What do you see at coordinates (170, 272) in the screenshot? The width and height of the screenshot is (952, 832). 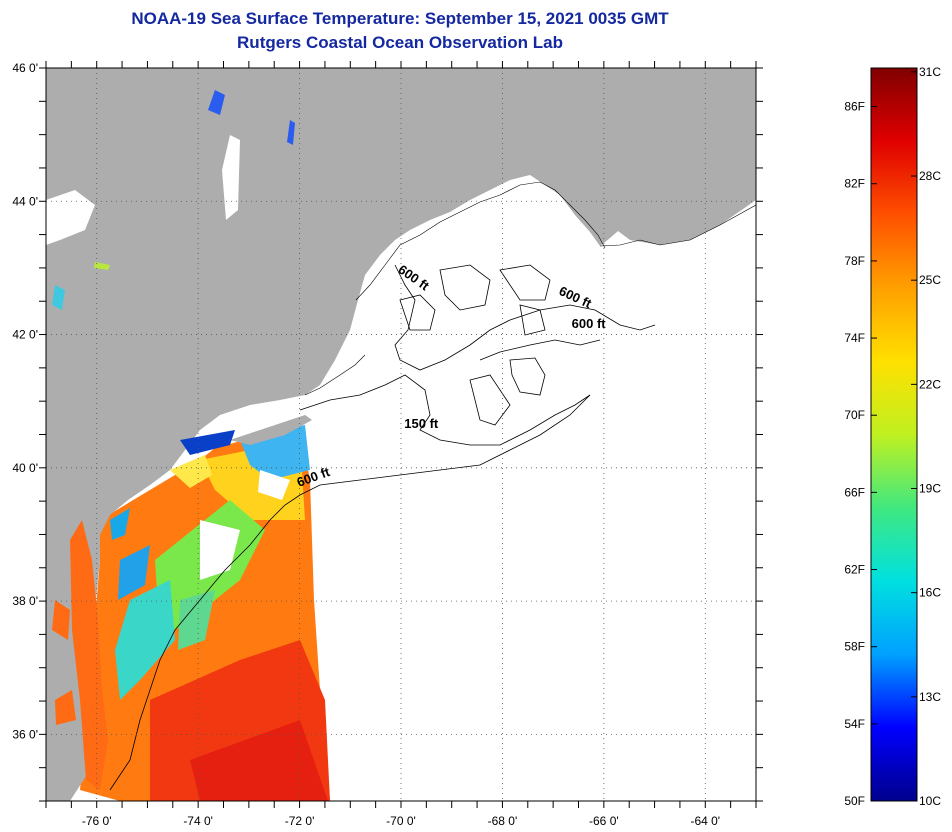 I see `inland-water` at bounding box center [170, 272].